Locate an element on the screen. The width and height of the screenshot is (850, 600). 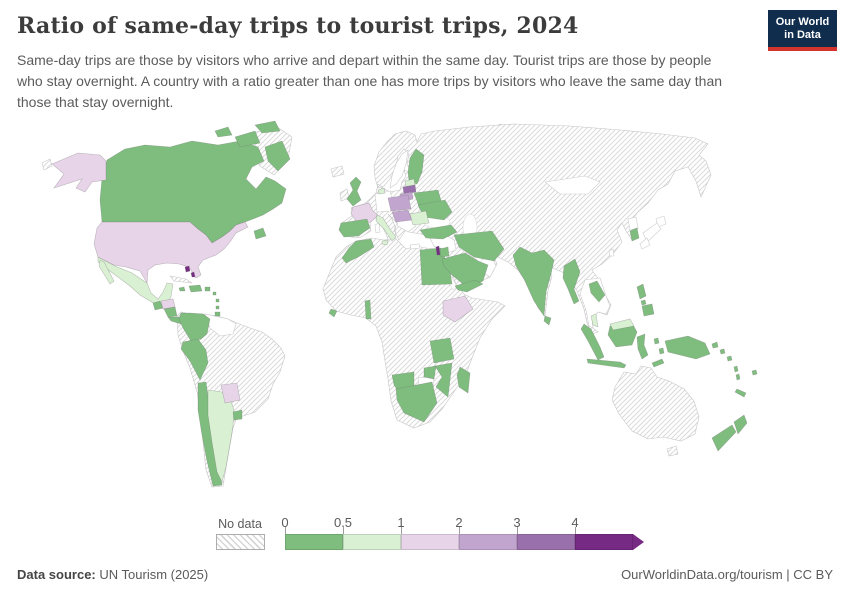
license-note: OurWorldinData.org/tourism | CC BY is located at coordinates (727, 574).